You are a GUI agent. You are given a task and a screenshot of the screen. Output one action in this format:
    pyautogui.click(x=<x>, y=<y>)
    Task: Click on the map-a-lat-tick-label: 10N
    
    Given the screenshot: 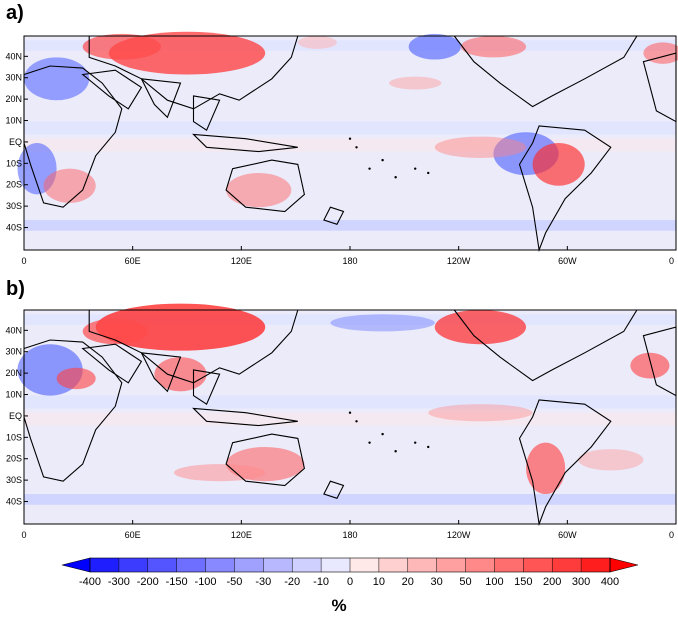 What is the action you would take?
    pyautogui.click(x=13, y=121)
    